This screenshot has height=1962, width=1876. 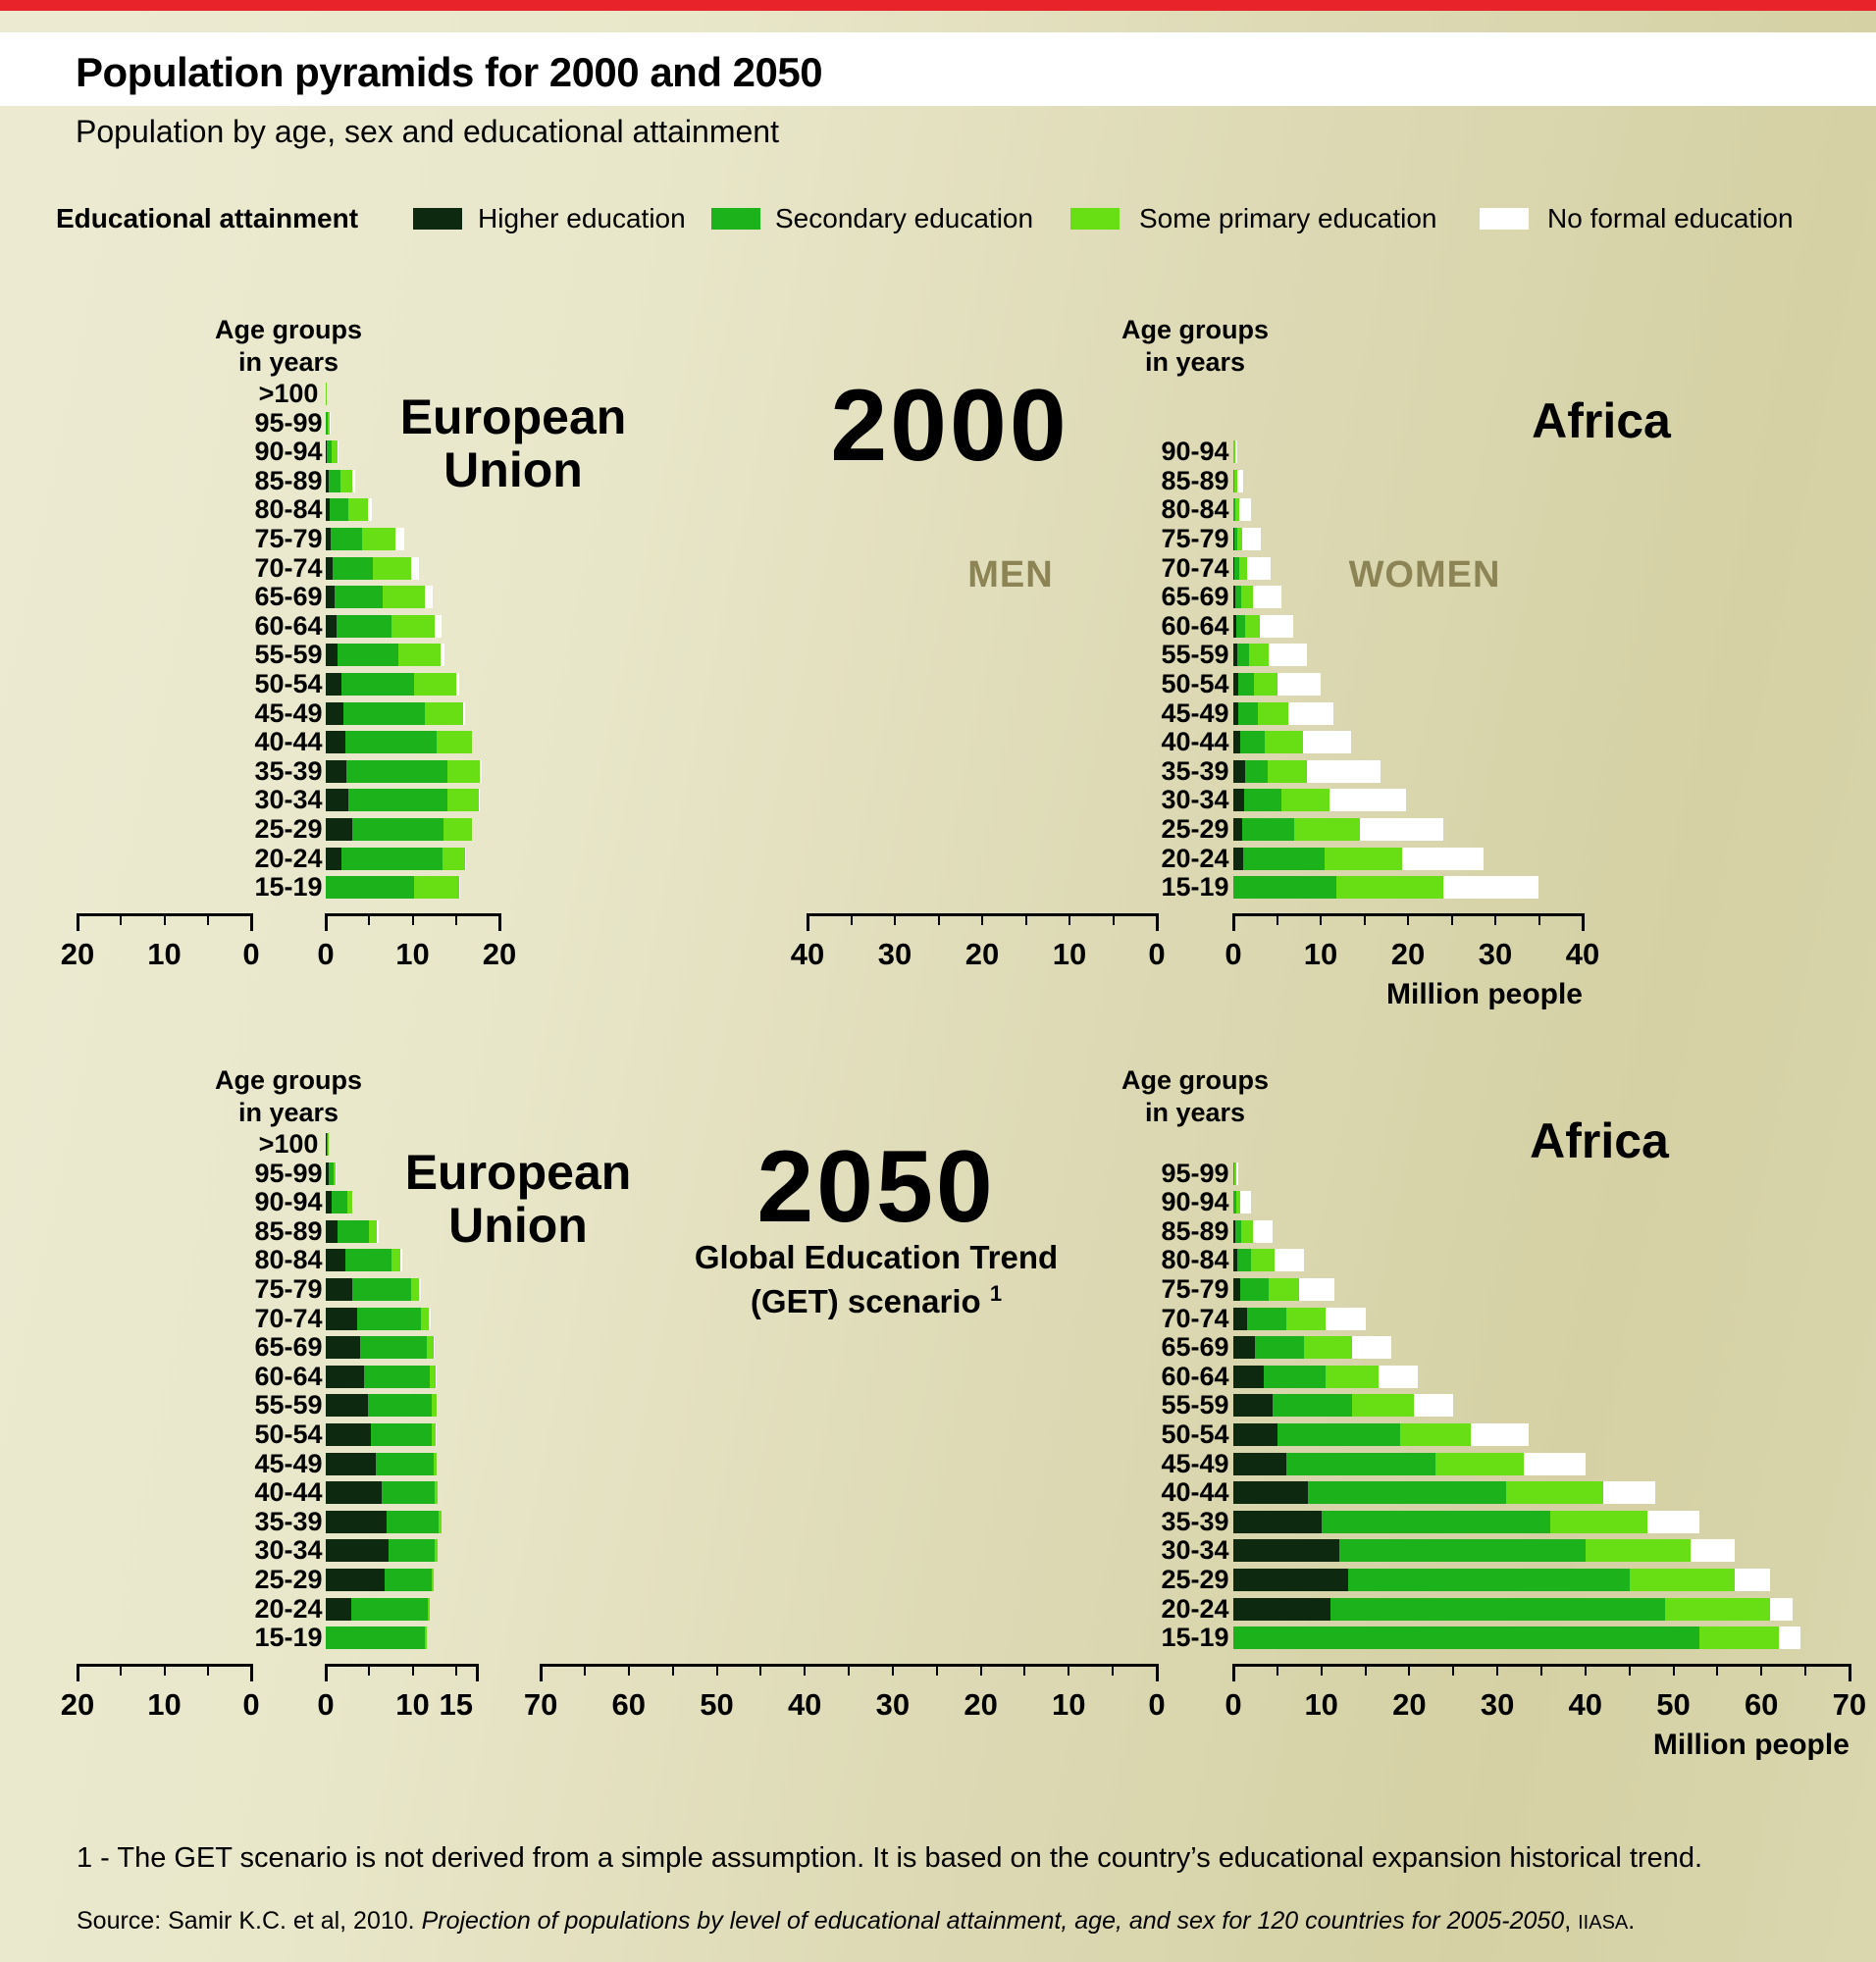 What do you see at coordinates (288, 509) in the screenshot?
I see `age-group-label: 80-84` at bounding box center [288, 509].